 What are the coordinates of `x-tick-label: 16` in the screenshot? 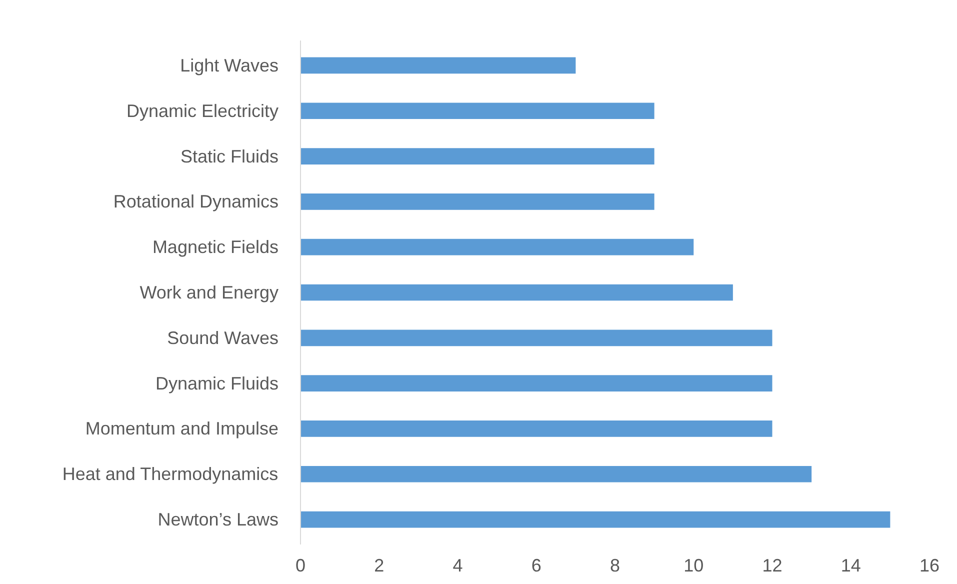 It's located at (929, 566).